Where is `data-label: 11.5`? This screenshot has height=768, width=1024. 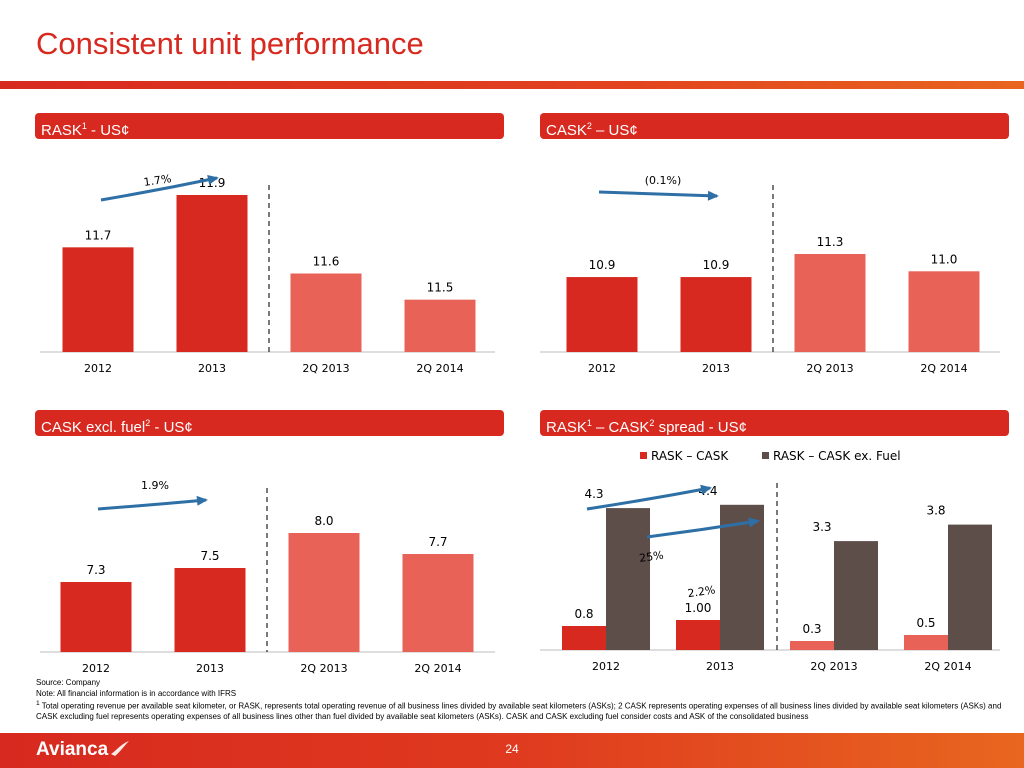 data-label: 11.5 is located at coordinates (440, 288).